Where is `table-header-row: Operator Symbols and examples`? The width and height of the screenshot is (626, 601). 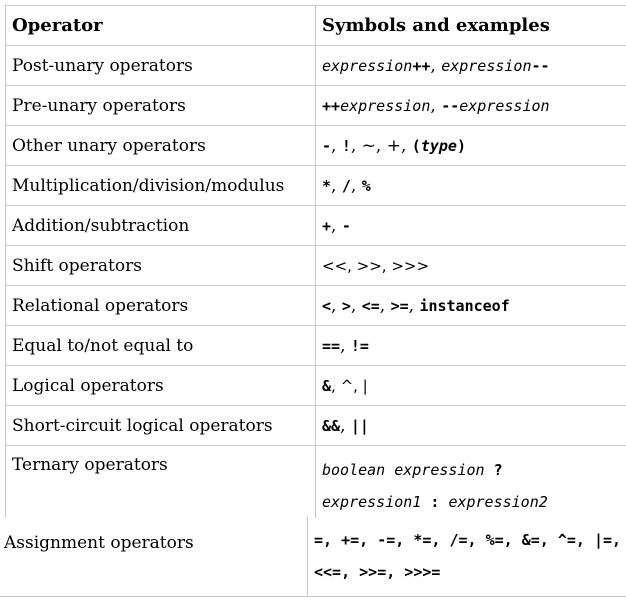 table-header-row: Operator Symbols and examples is located at coordinates (315, 25).